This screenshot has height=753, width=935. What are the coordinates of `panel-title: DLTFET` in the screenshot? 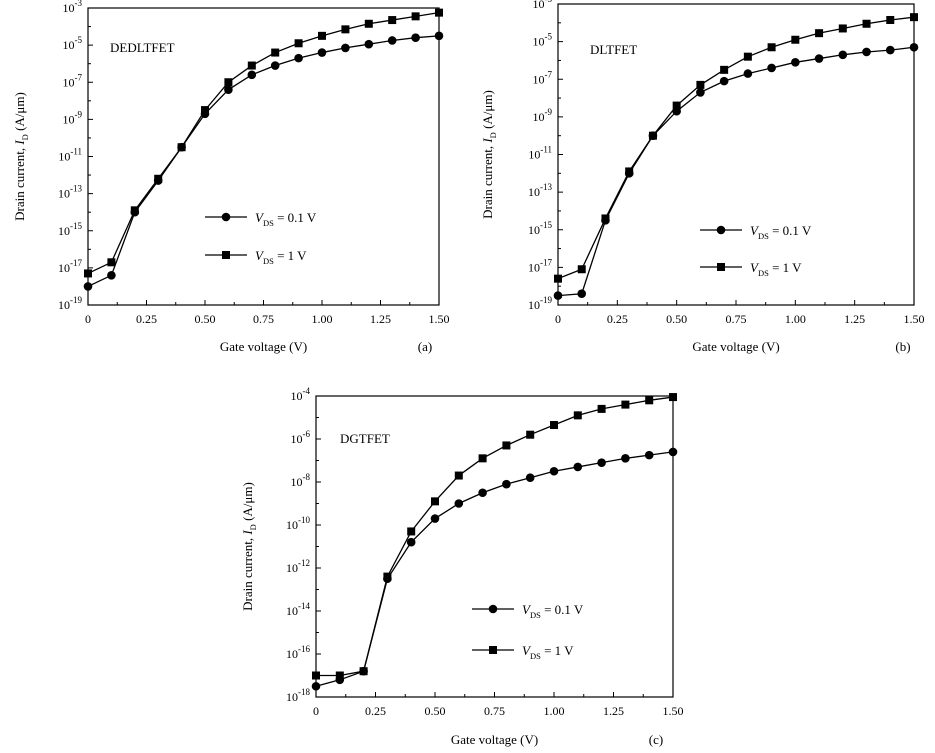 It's located at (613, 49).